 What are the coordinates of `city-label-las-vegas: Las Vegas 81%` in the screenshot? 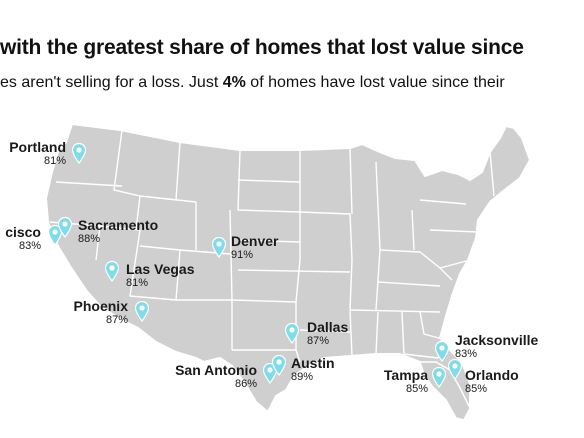 It's located at (160, 276).